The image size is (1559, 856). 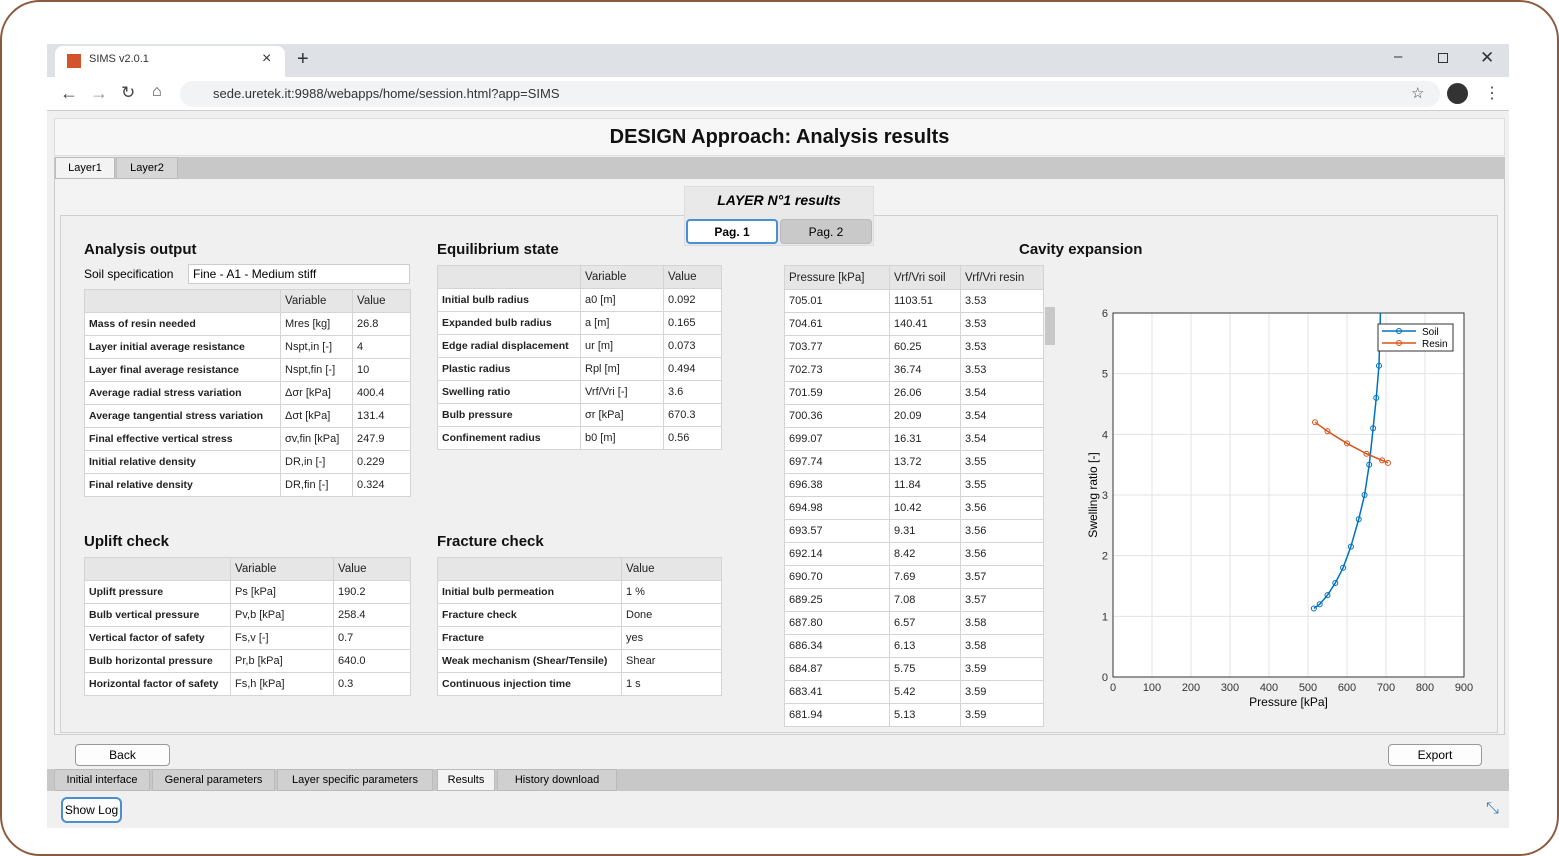 I want to click on table-cell: 702.73, so click(x=837, y=370).